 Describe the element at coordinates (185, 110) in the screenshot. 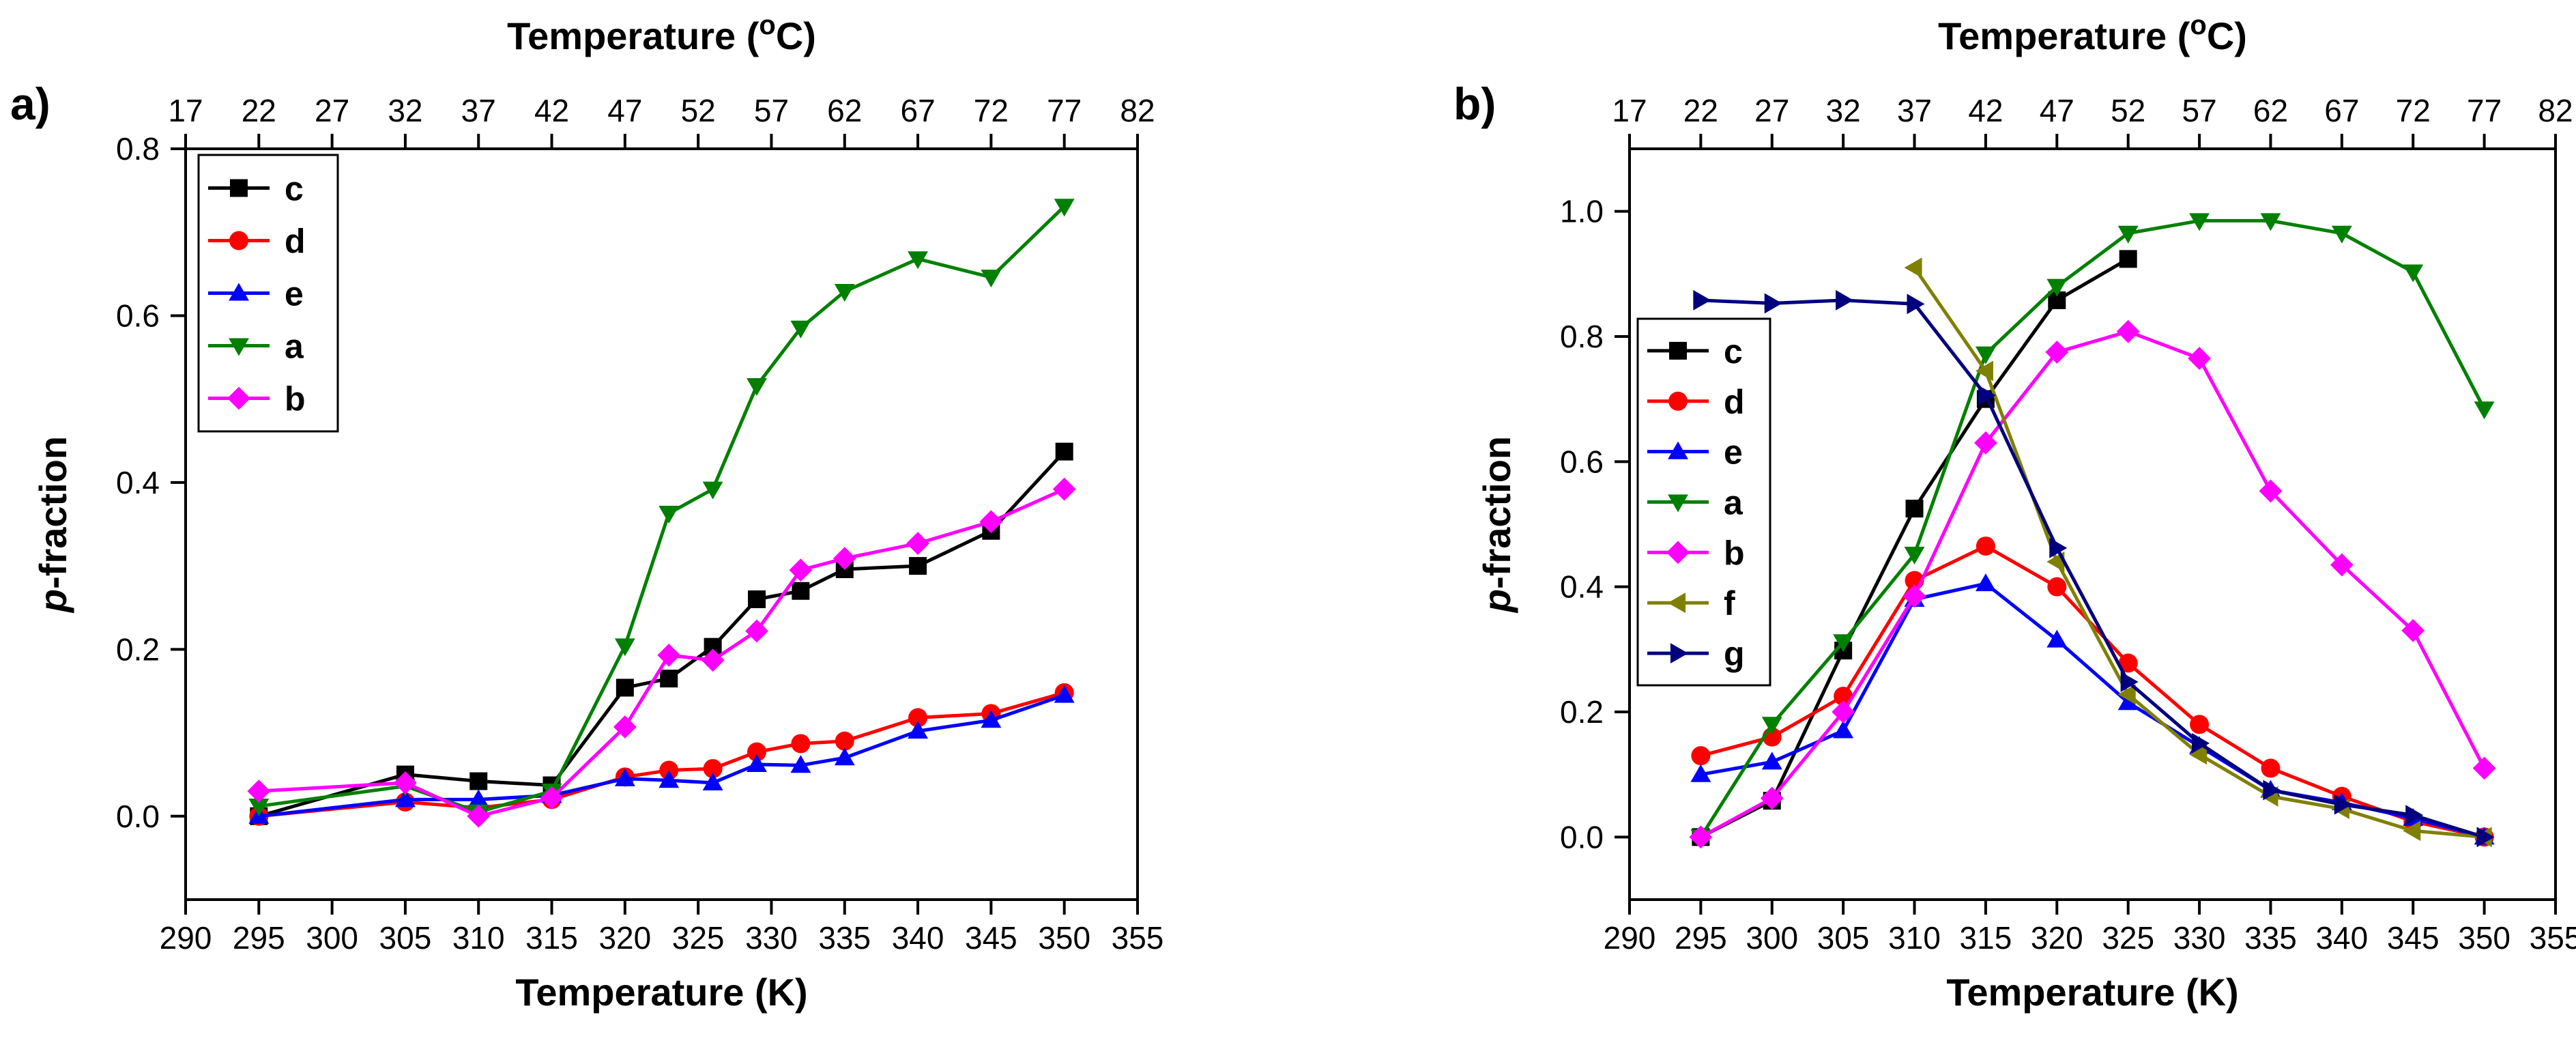

I see `top-tick-label: 17` at that location.